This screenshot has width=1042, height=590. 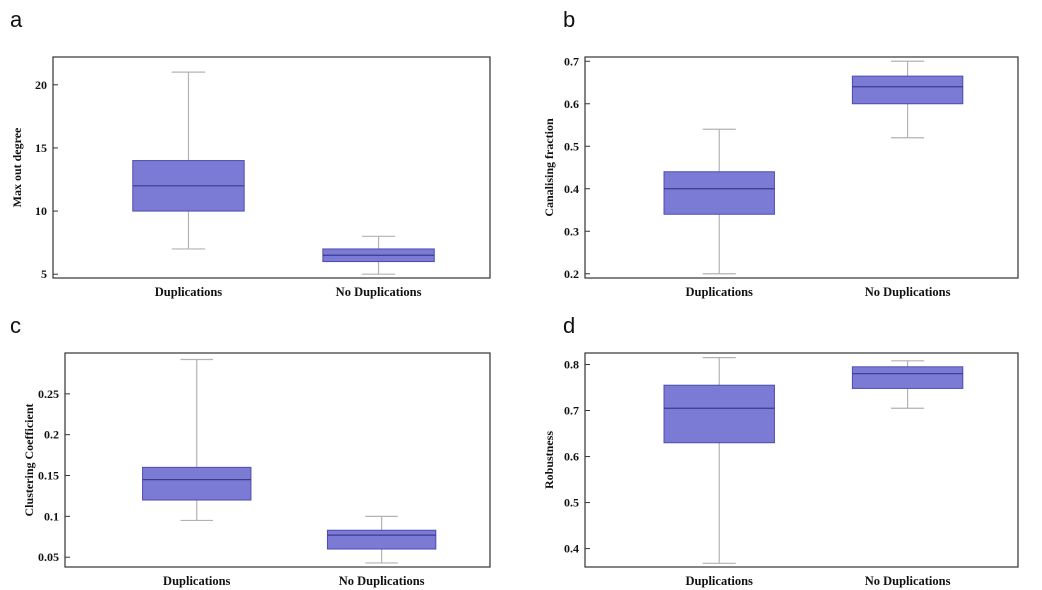 I want to click on y-tick-label: 0.25, so click(x=48, y=394).